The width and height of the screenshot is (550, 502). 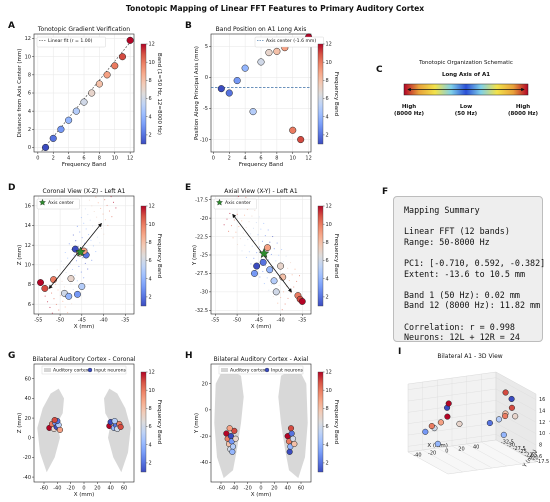 I want to click on axes-frame, so click(x=84, y=255).